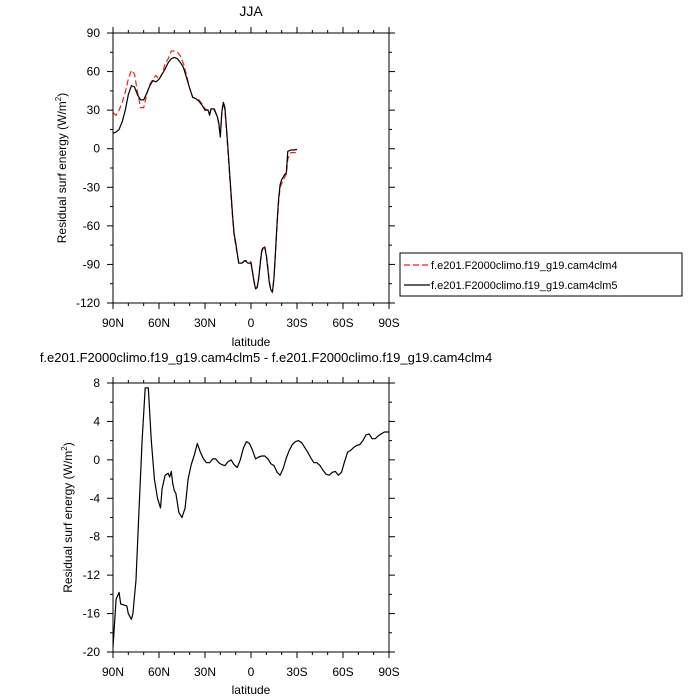 This screenshot has width=700, height=700. What do you see at coordinates (96, 421) in the screenshot?
I see `y-tick-label: 4` at bounding box center [96, 421].